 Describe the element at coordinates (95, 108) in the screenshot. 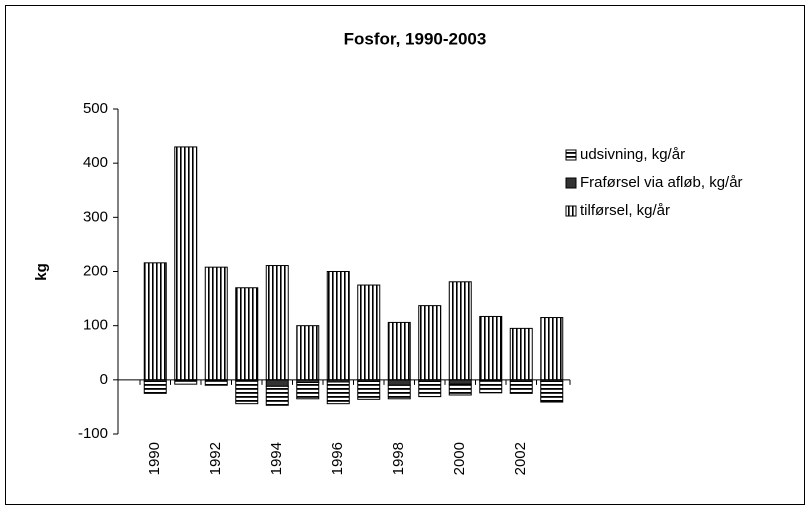

I see `y-tick-label: 500` at that location.